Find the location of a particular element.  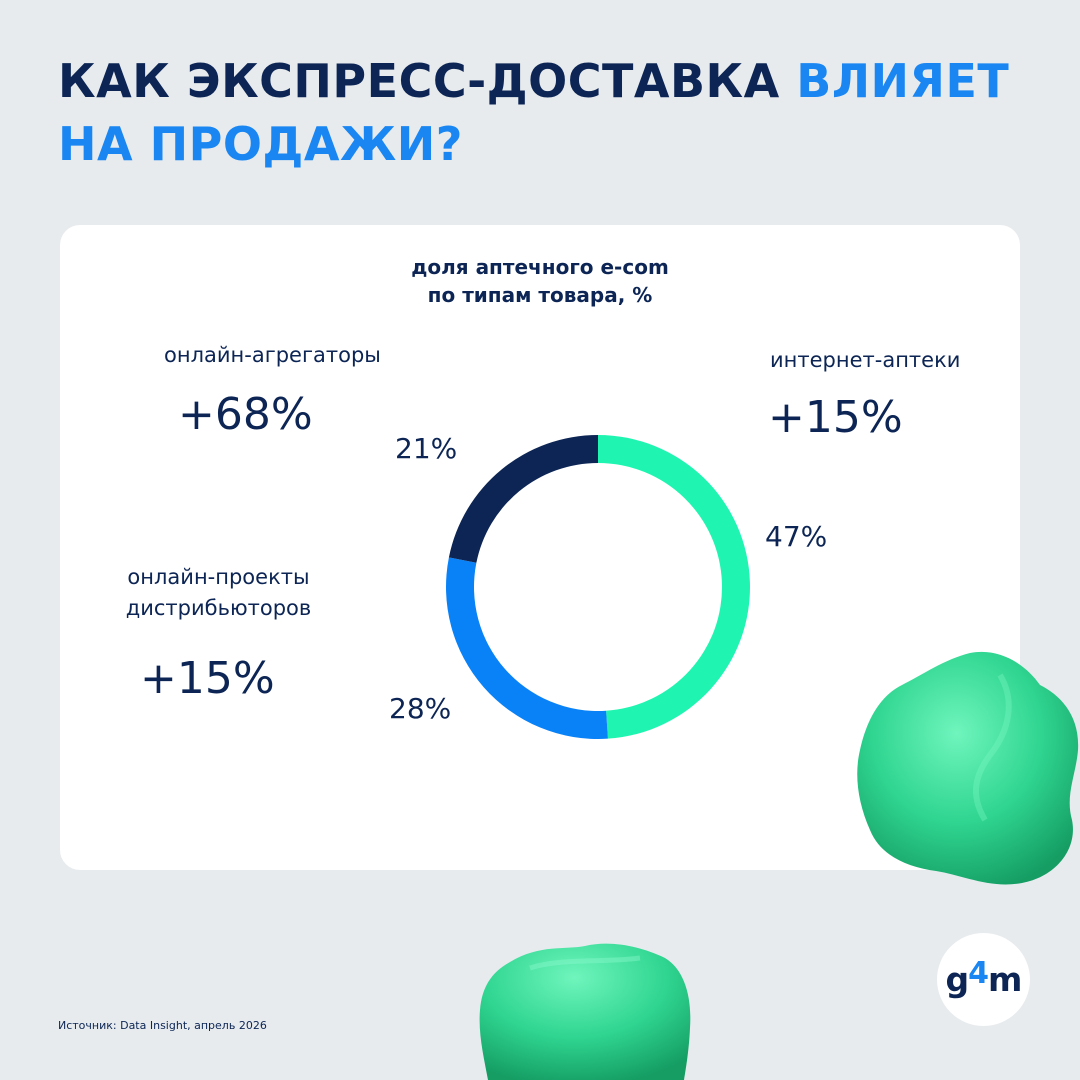

pct-label-aggregators: 21% is located at coordinates (426, 448).